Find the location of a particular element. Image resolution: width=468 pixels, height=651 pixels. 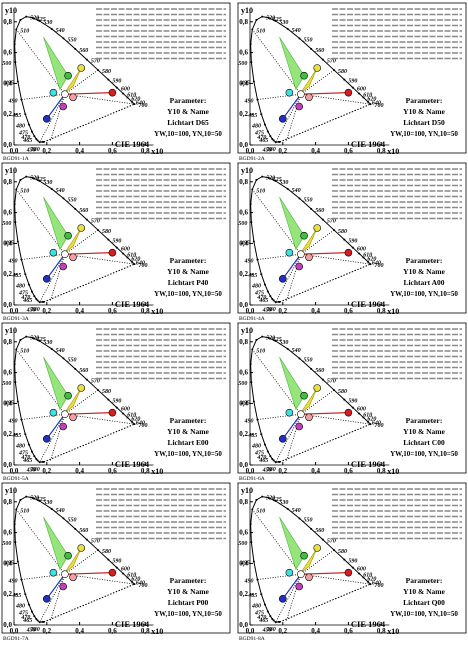

x-tick-label: 0,4 is located at coordinates (79, 151).